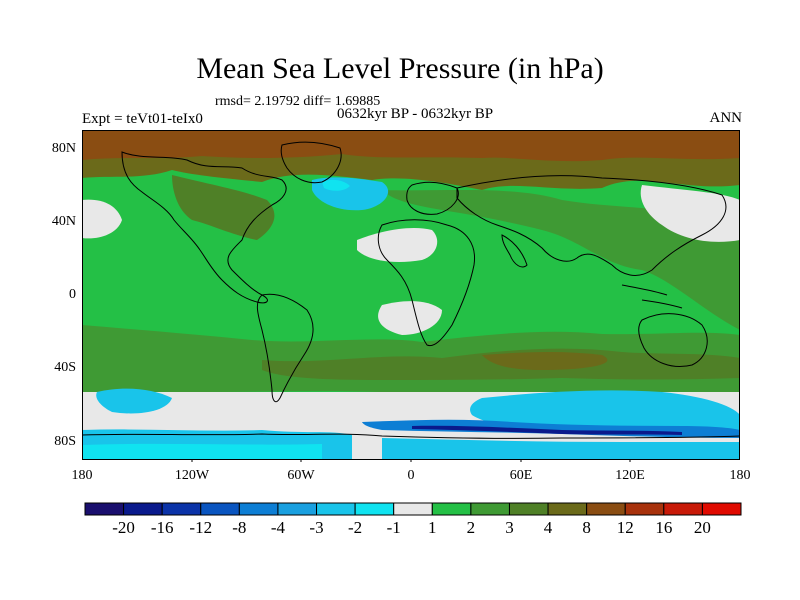 This screenshot has width=800, height=600. I want to click on colorbar-label: -12, so click(201, 527).